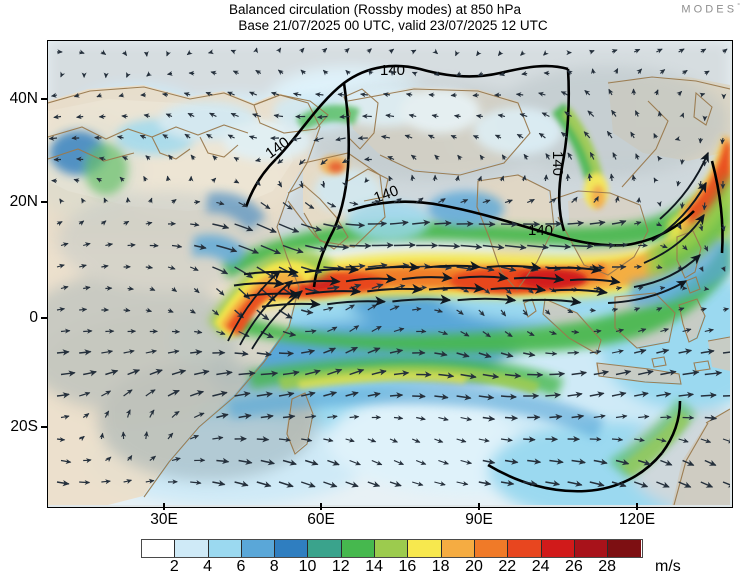  I want to click on x-axis-label-60e: 60E, so click(321, 520).